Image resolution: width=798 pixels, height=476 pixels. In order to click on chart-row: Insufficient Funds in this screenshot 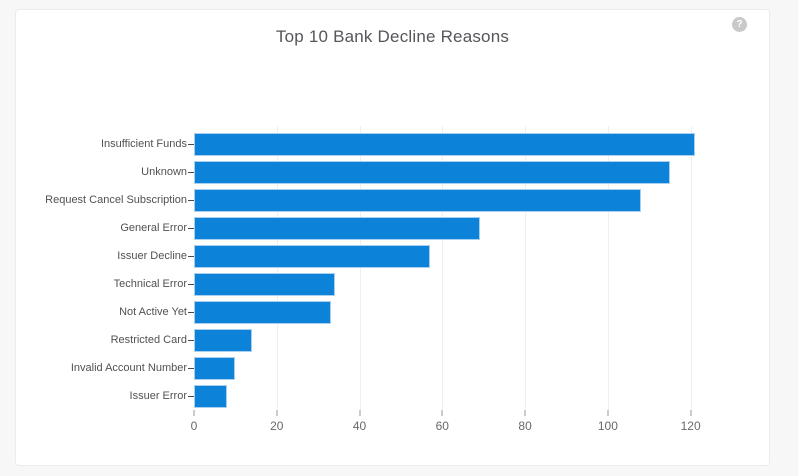, I will do `click(388, 144)`.